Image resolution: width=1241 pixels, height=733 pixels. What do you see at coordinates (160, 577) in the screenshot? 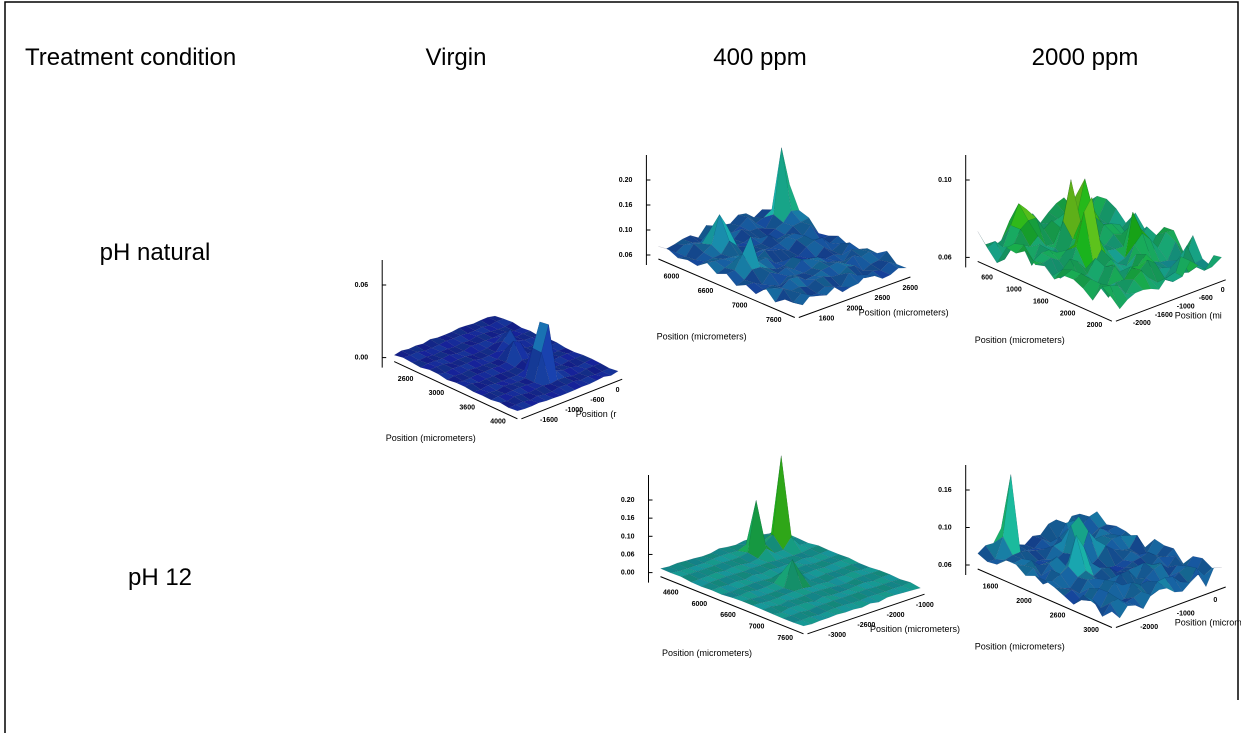
I see `row-label: pH 12` at bounding box center [160, 577].